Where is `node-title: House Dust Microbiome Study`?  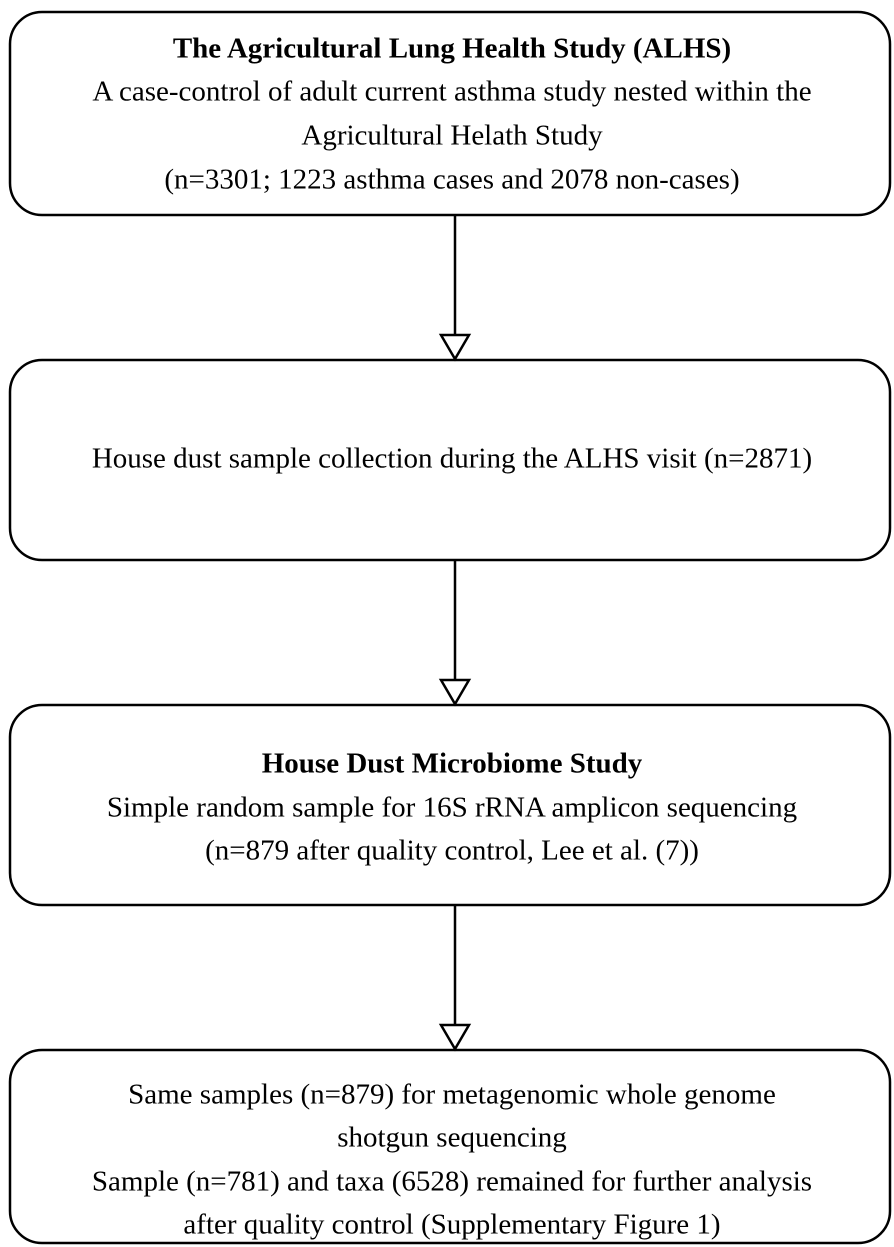
node-title: House Dust Microbiome Study is located at coordinates (452, 764).